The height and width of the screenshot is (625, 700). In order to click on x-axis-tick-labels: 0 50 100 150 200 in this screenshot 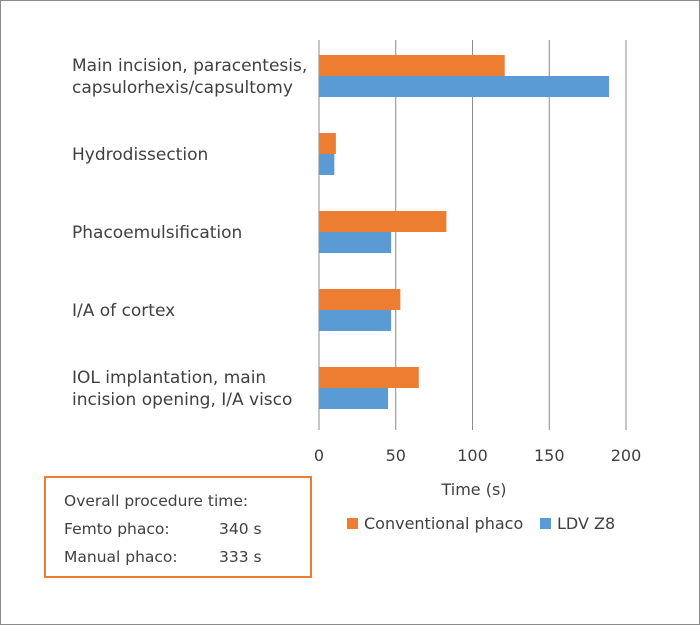, I will do `click(477, 455)`.